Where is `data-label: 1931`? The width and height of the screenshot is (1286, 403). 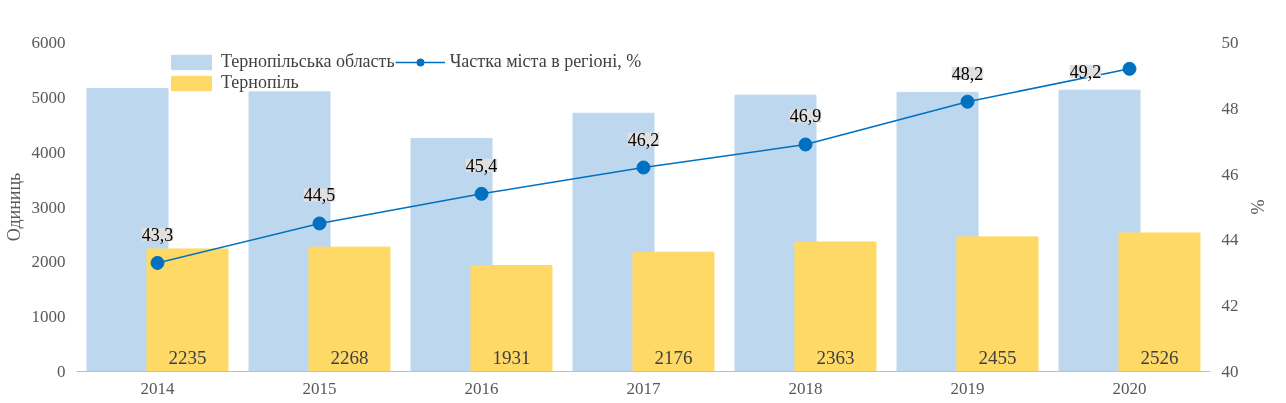 data-label: 1931 is located at coordinates (511, 357).